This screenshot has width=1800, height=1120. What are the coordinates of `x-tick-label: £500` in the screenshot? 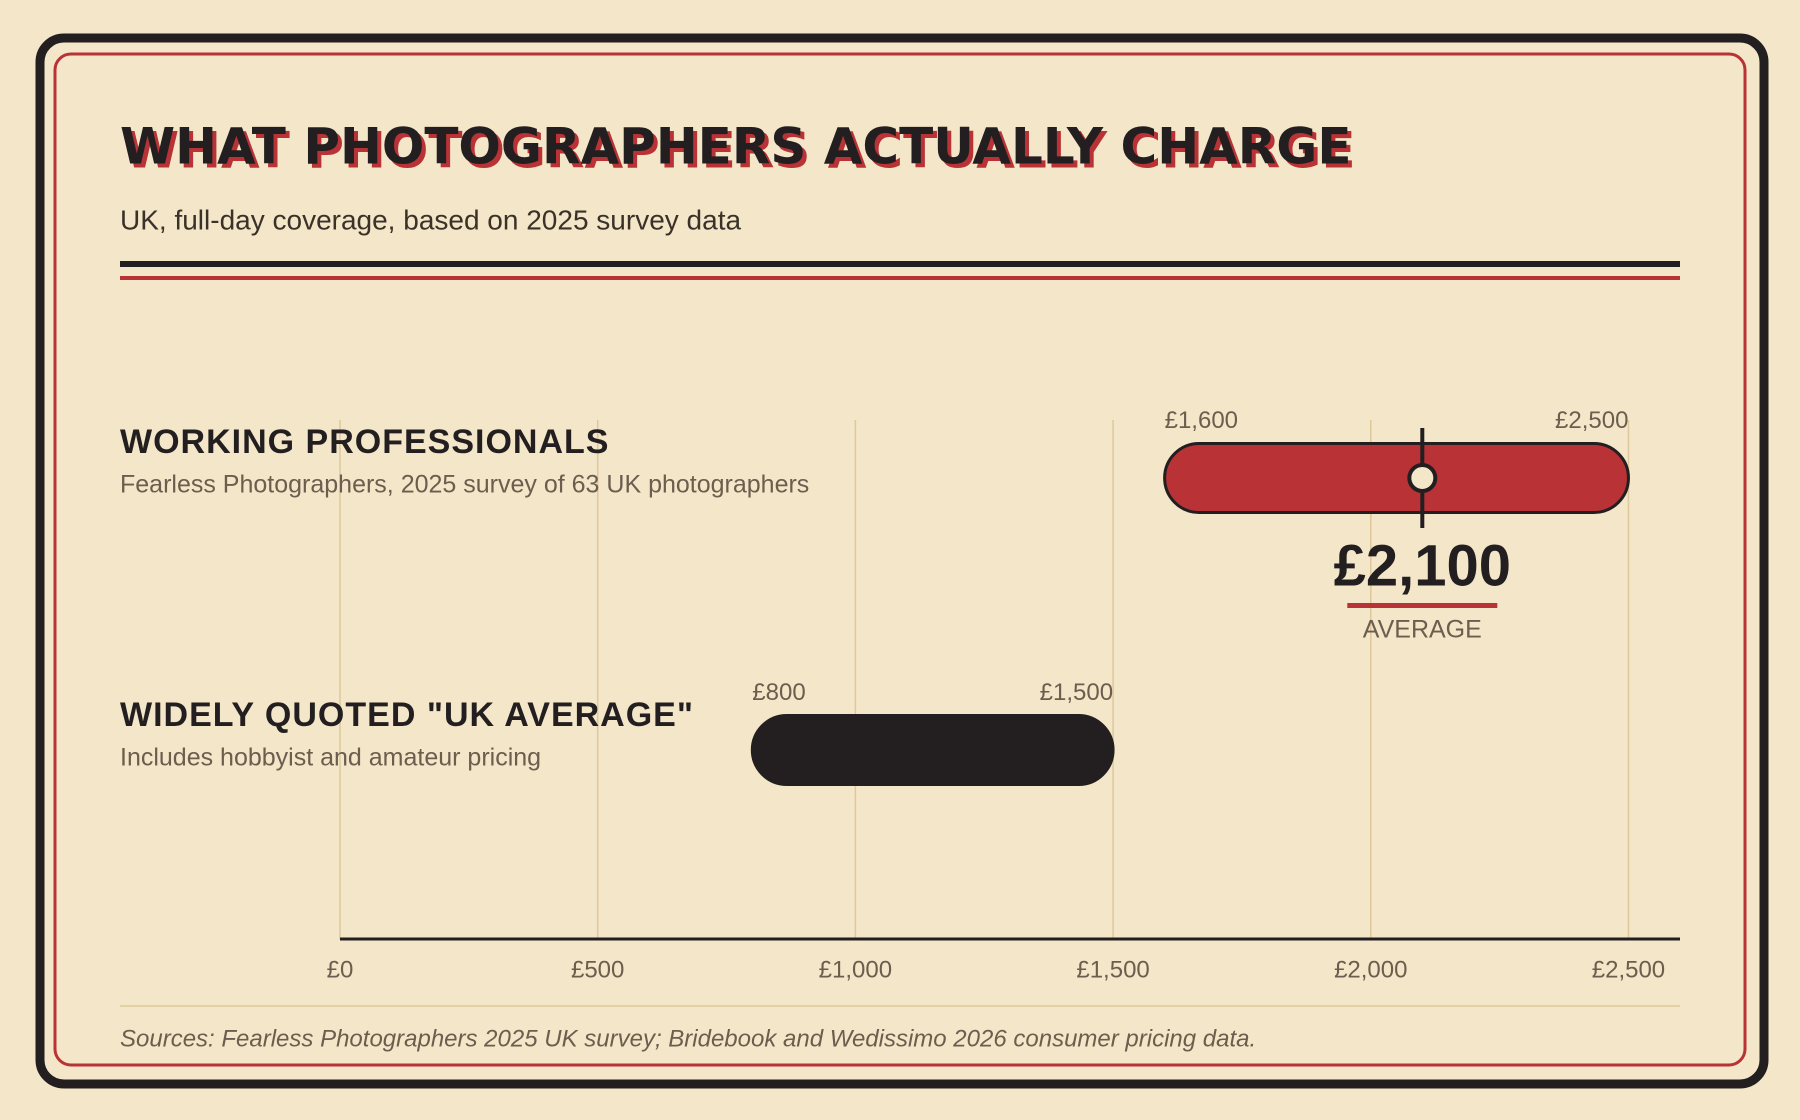 It's located at (597, 969).